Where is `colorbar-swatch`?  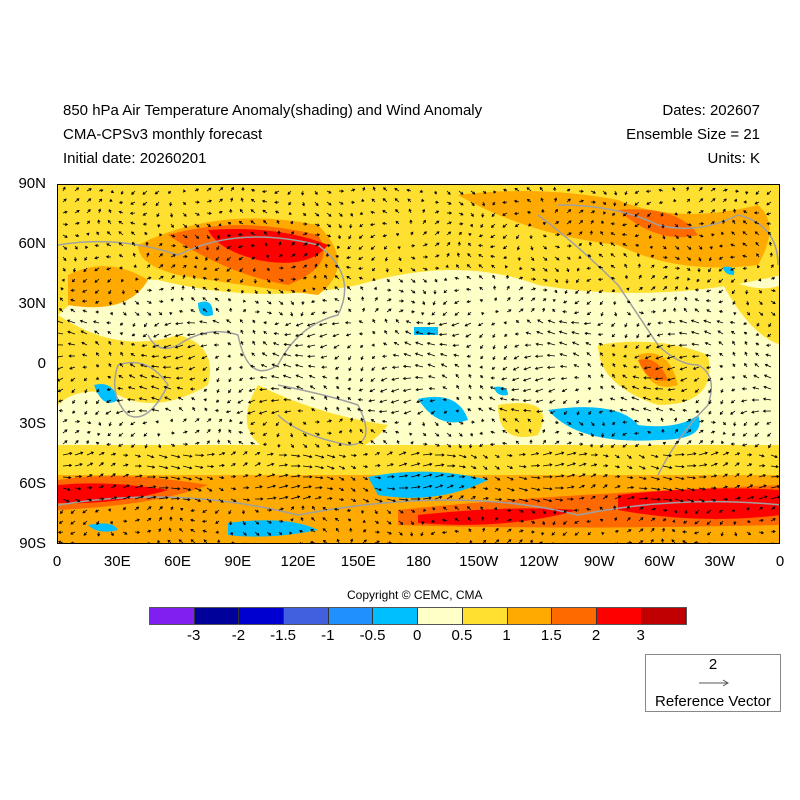
colorbar-swatch is located at coordinates (396, 616).